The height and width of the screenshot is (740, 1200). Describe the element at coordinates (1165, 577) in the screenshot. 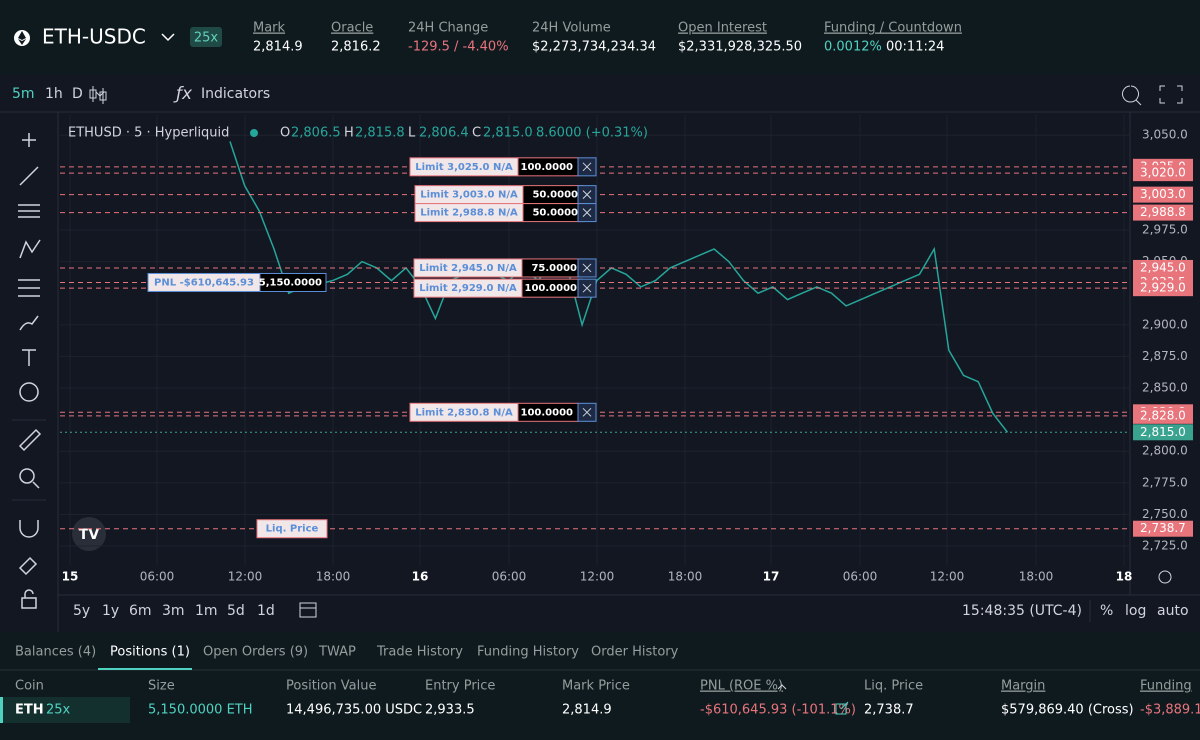

I see `settings-icon` at that location.